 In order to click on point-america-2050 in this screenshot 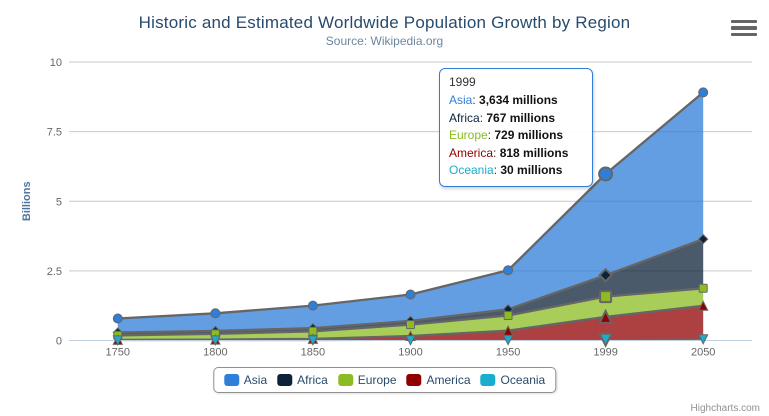, I will do `click(703, 305)`.